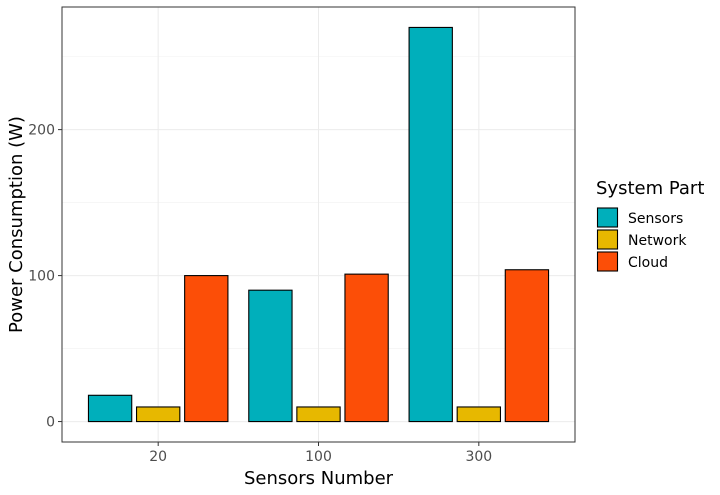 Image resolution: width=720 pixels, height=495 pixels. Describe the element at coordinates (41, 277) in the screenshot. I see `y-tick-label: 100` at that location.